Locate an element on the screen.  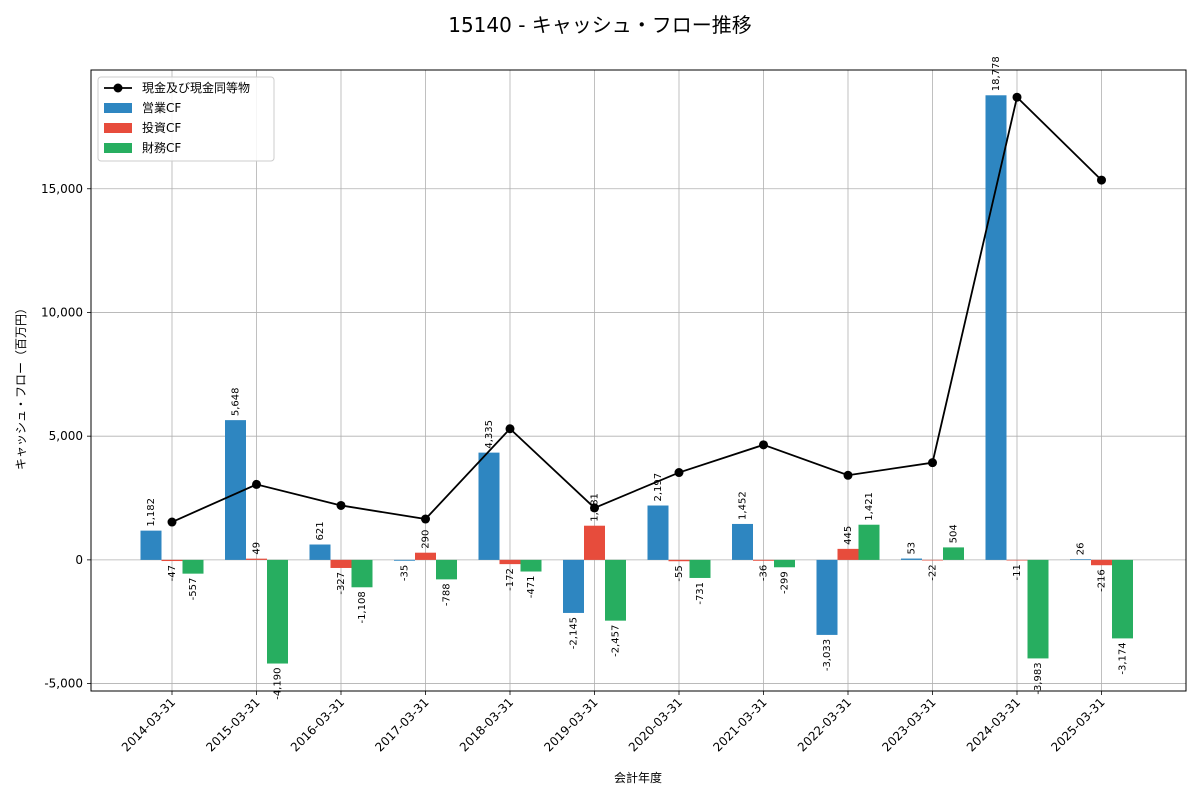
data-label: -731 is located at coordinates (700, 593).